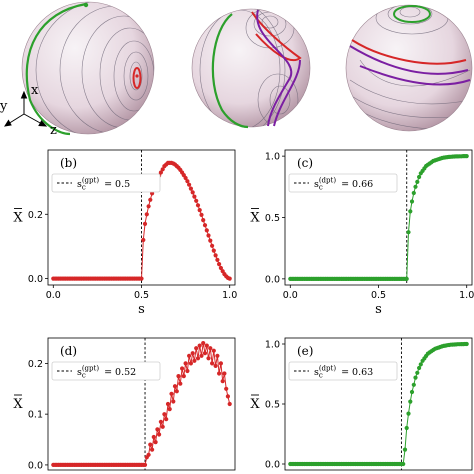 The image size is (474, 474). Describe the element at coordinates (35, 90) in the screenshot. I see `axis-label-x: x` at that location.